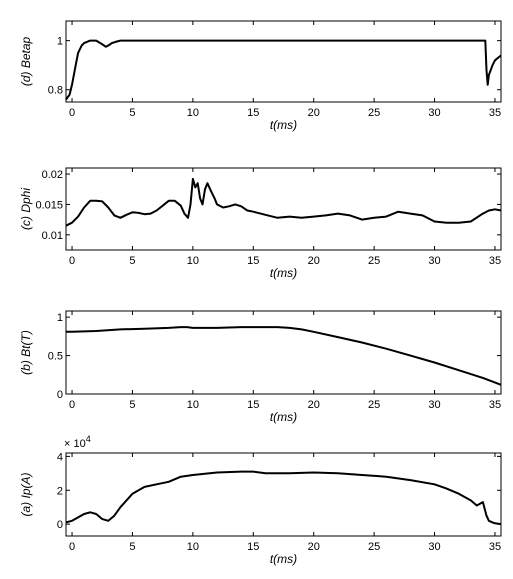 This screenshot has width=513, height=579. I want to click on y-tick-label: 0.01, so click(52, 236).